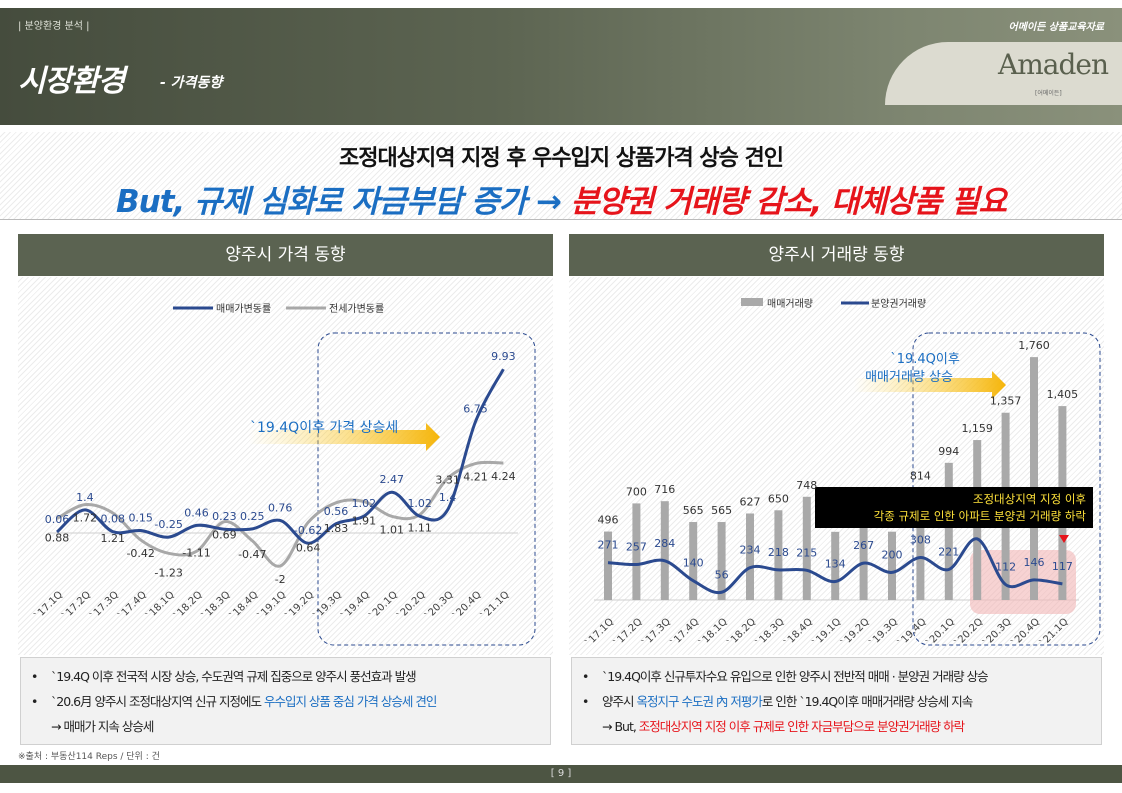 The width and height of the screenshot is (1122, 793). I want to click on data-label-presale: 215, so click(806, 552).